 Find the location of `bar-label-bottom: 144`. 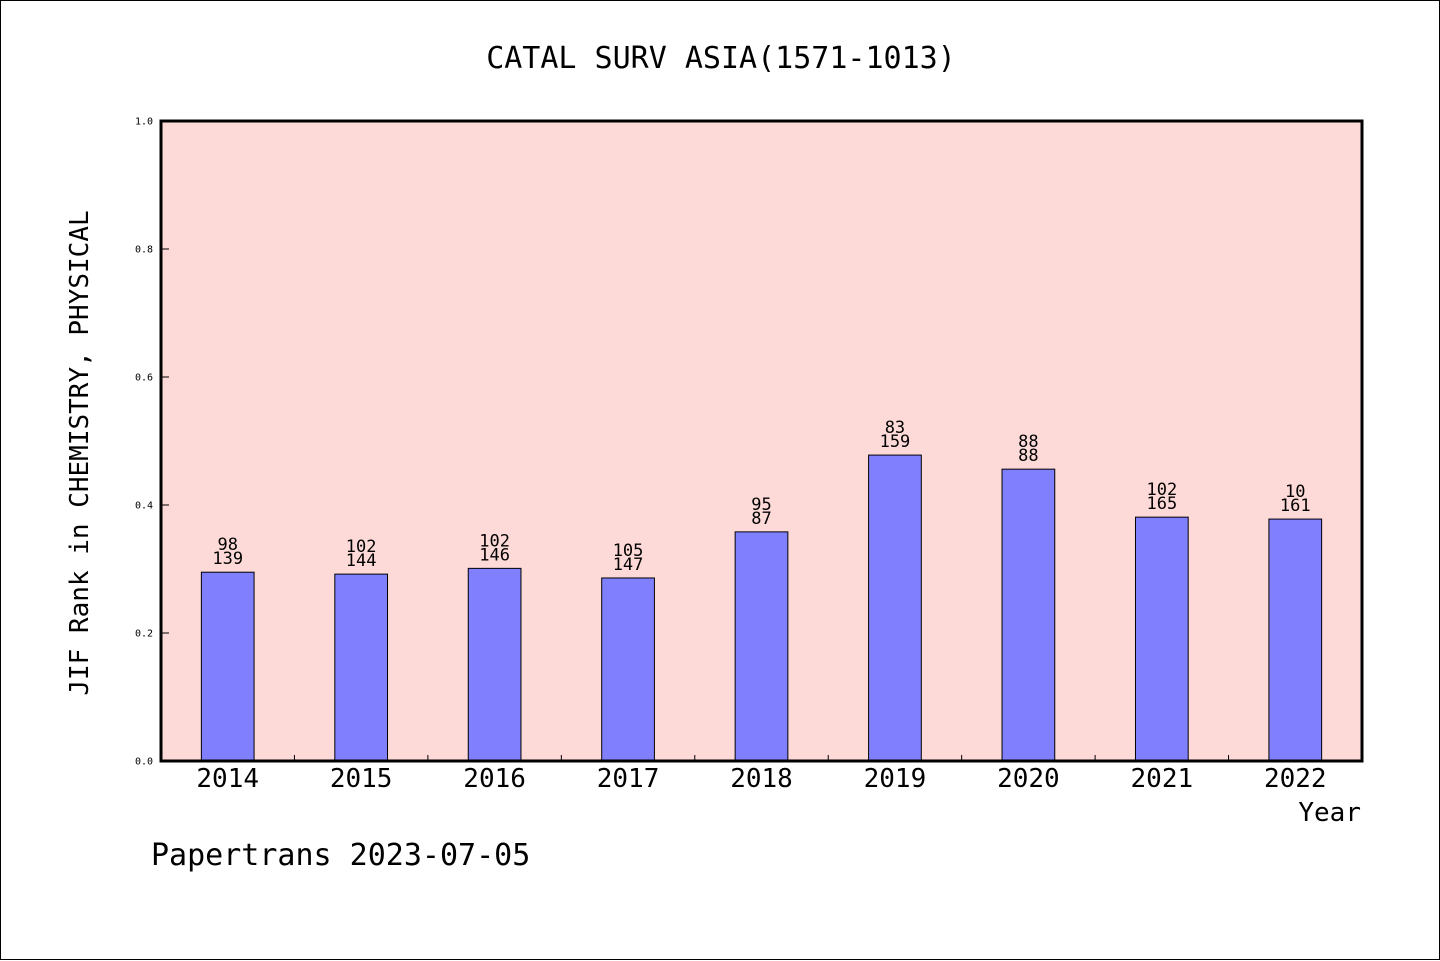

bar-label-bottom: 144 is located at coordinates (361, 561).